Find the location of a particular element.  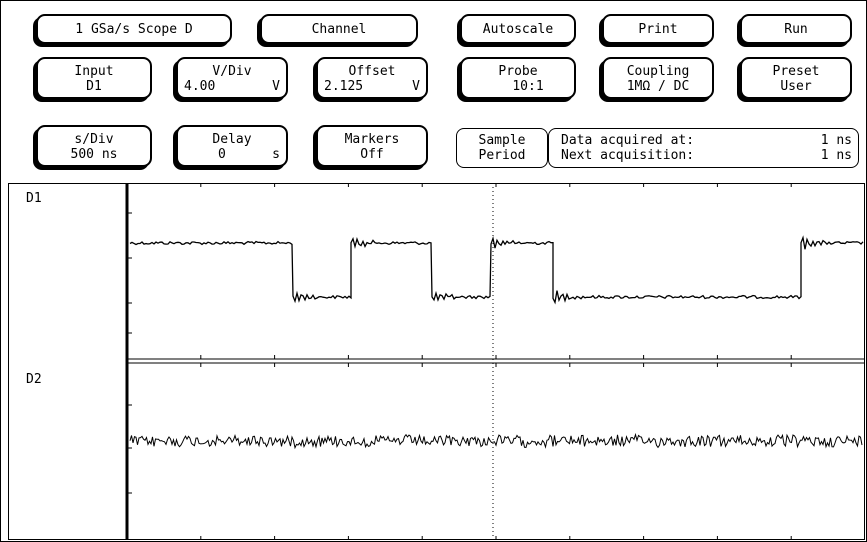

delay-label: Delay is located at coordinates (232, 139).